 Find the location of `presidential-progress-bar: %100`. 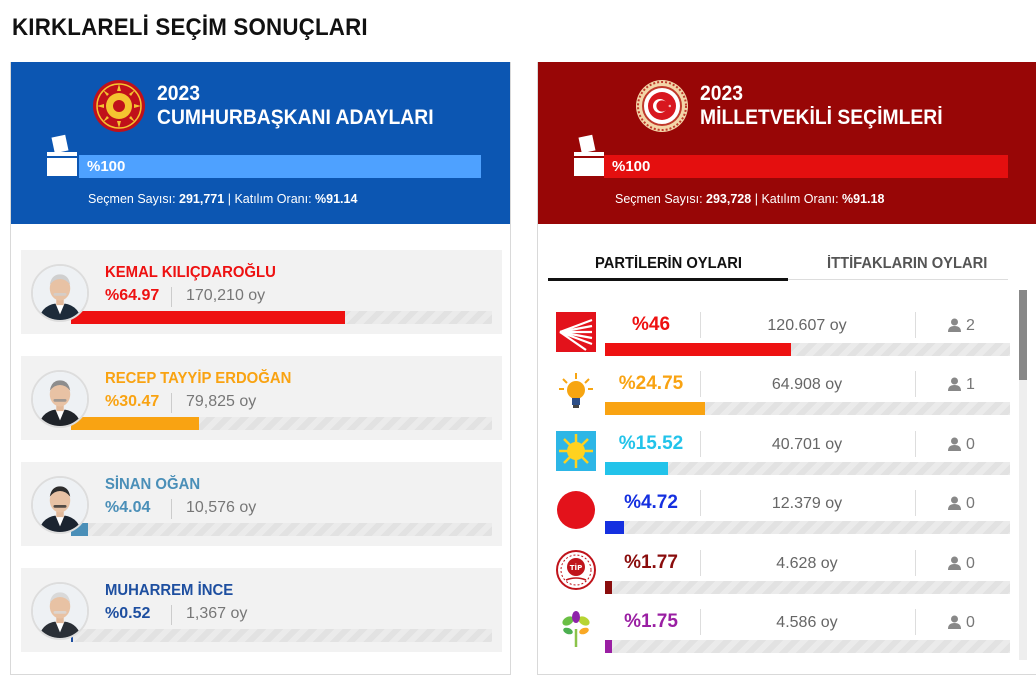

presidential-progress-bar: %100 is located at coordinates (280, 166).